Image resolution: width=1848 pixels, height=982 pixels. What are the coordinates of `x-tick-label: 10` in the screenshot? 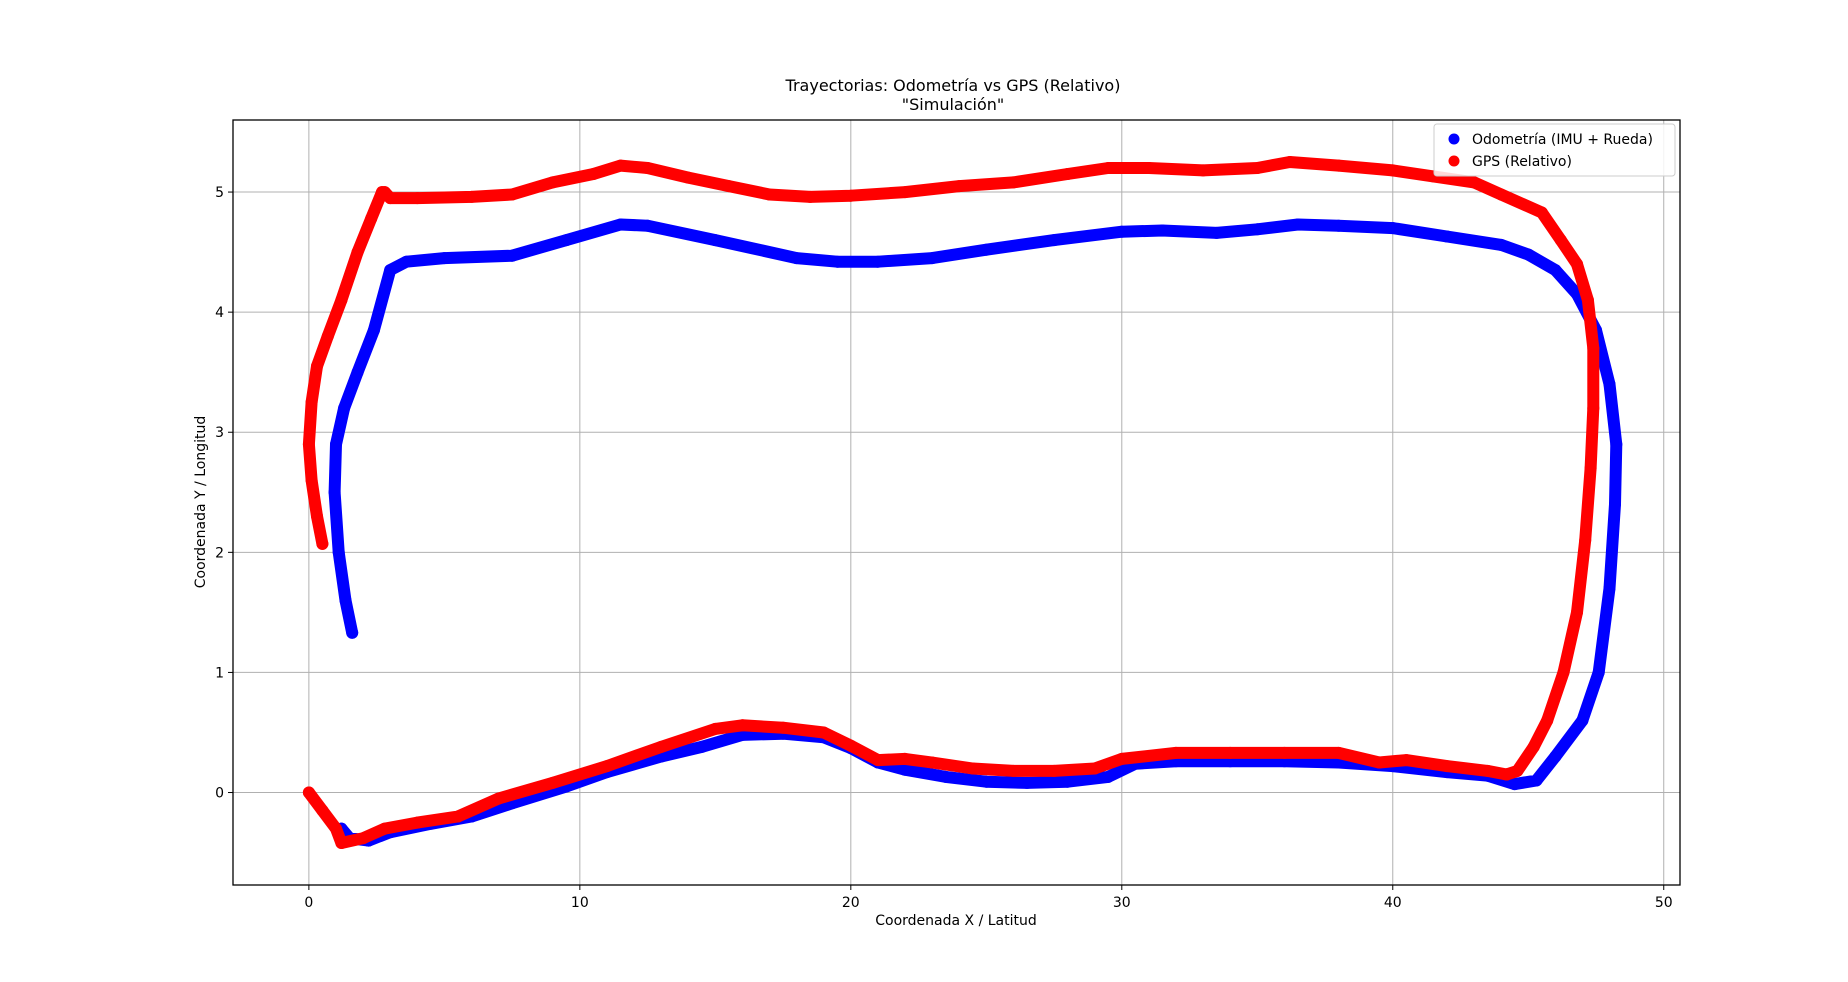 It's located at (580, 903).